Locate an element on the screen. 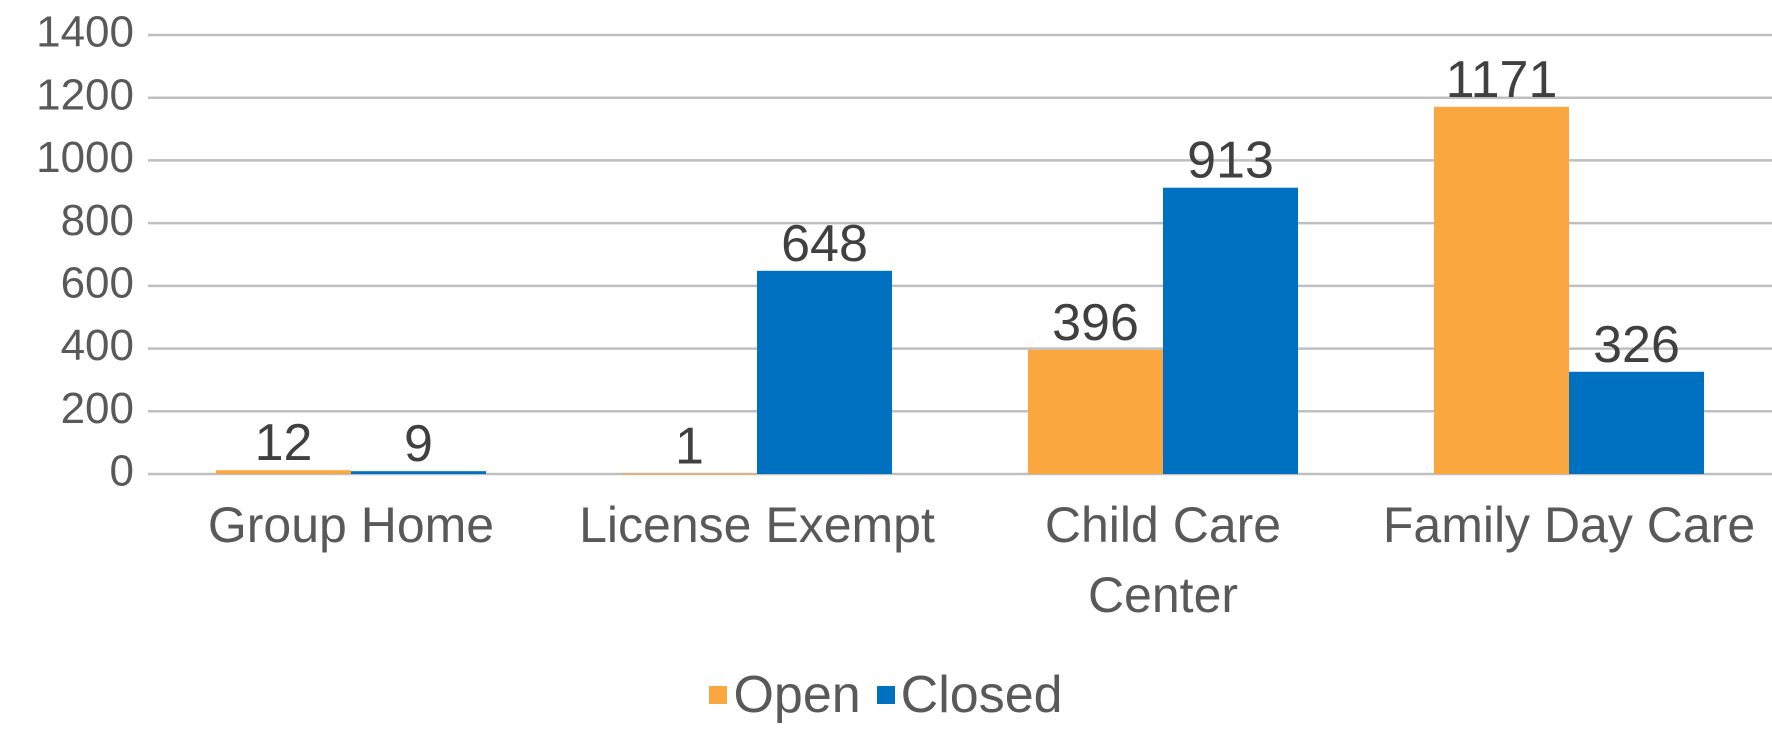  y-tick-label: 1000 is located at coordinates (85, 157).